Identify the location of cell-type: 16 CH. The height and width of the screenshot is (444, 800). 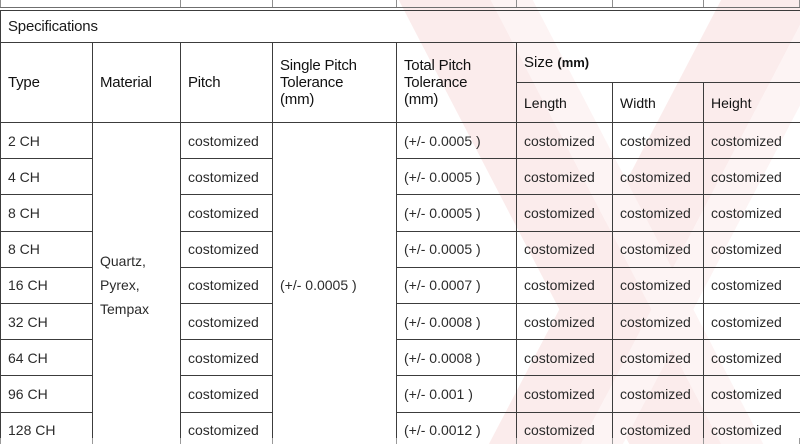
(46, 285).